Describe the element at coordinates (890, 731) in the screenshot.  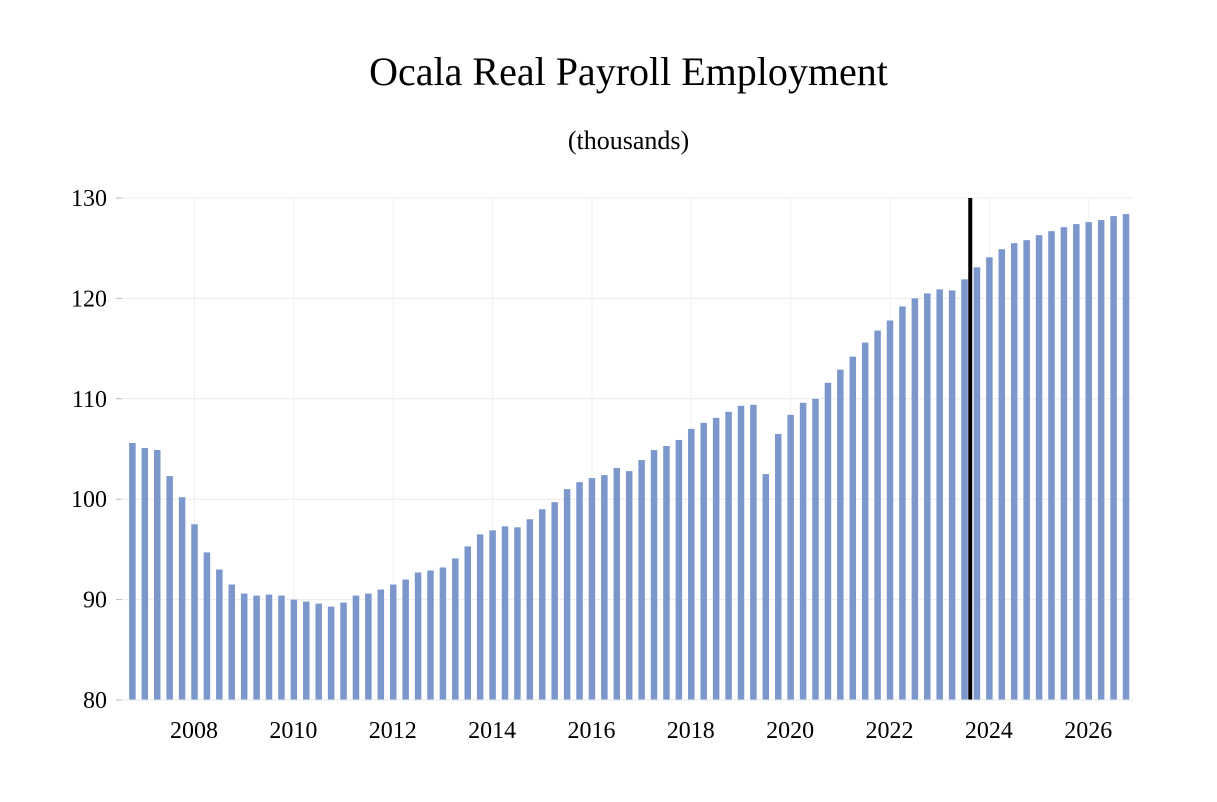
I see `x-tick-label: 2022` at that location.